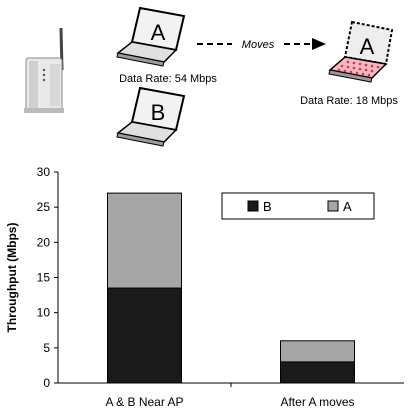 The image size is (412, 411). I want to click on y-tick-label: 25, so click(44, 207).